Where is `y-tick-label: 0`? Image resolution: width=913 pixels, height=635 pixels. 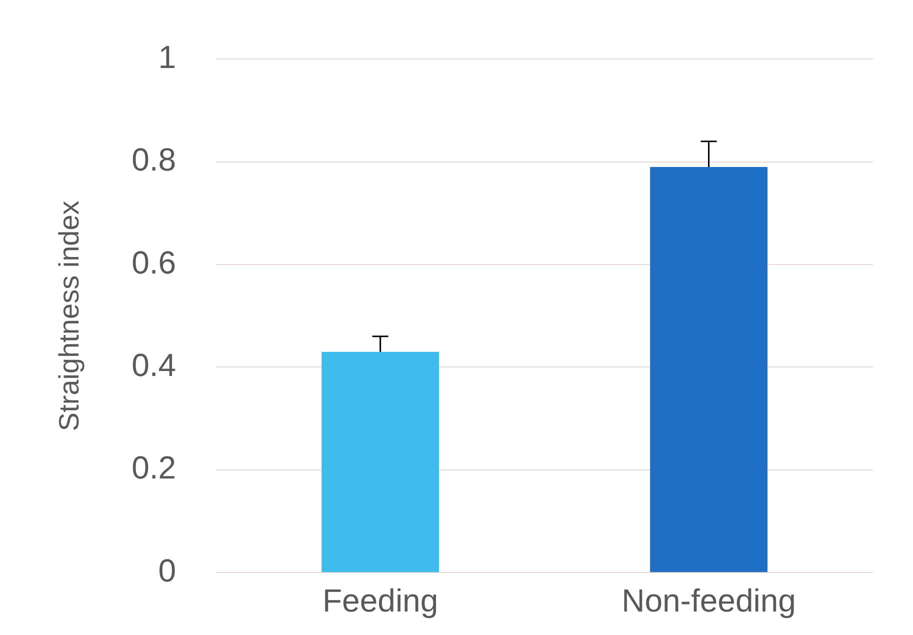 y-tick-label: 0 is located at coordinates (167, 570).